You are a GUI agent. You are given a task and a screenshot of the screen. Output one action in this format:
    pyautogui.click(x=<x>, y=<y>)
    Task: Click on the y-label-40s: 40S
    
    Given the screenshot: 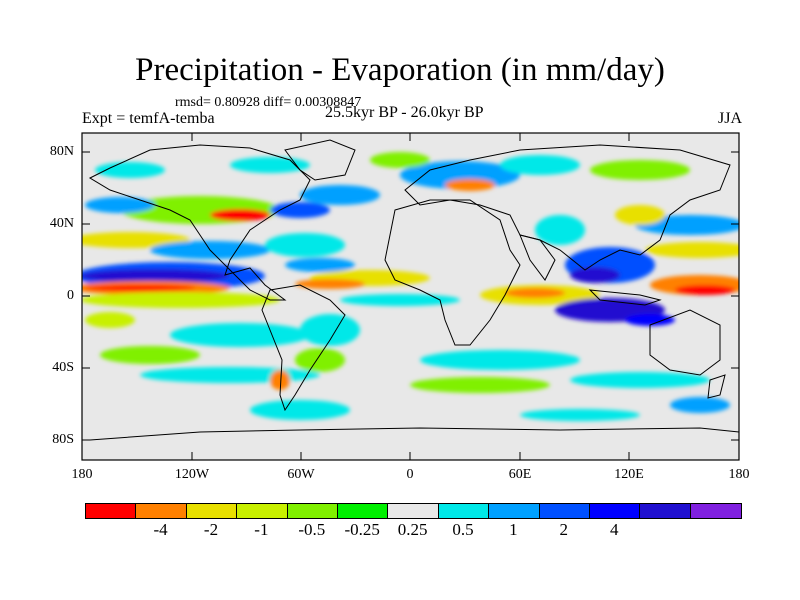 What is the action you would take?
    pyautogui.click(x=63, y=367)
    